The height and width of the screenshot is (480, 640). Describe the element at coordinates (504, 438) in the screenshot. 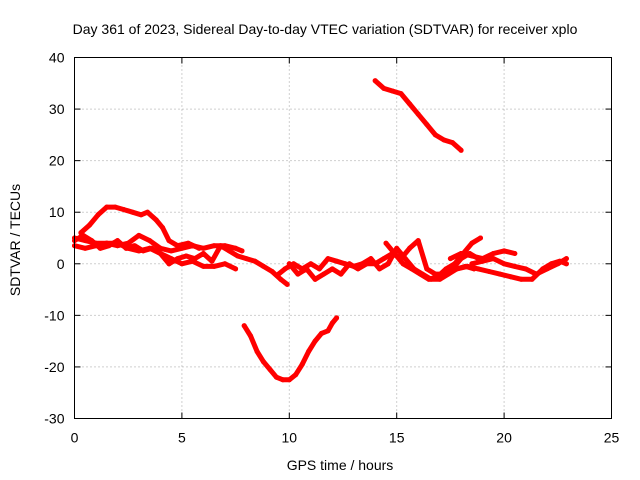

I see `x-tick-label: 20` at that location.